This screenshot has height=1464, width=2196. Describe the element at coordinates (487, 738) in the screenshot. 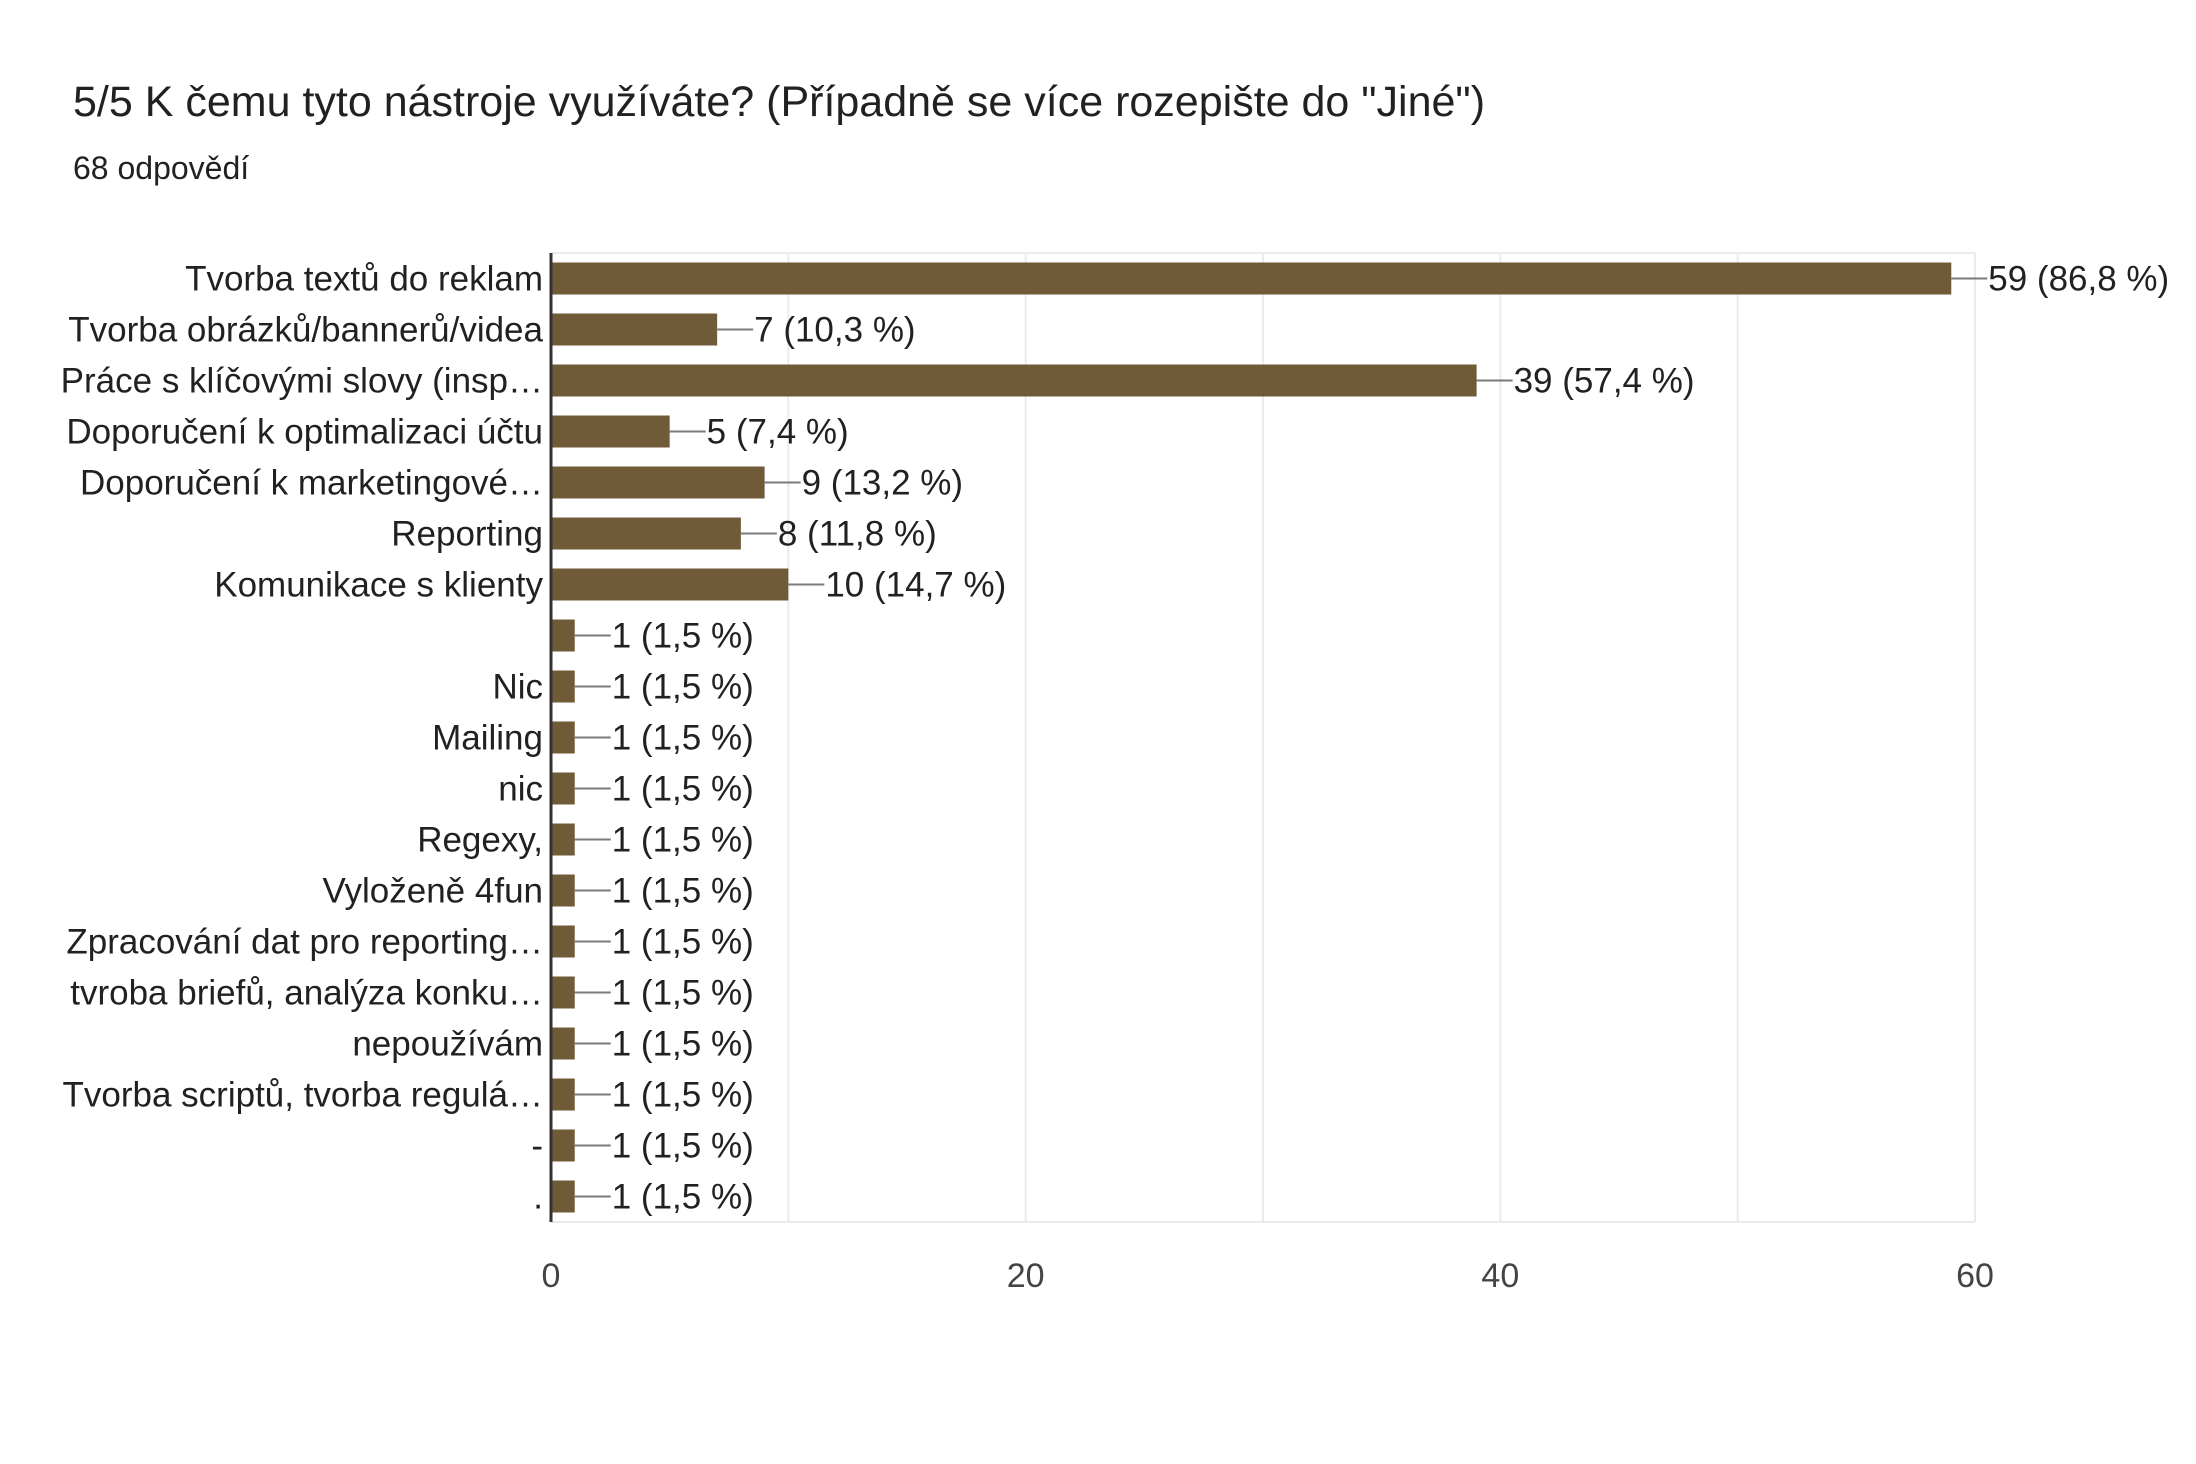

I see `category-label: Mailing` at that location.